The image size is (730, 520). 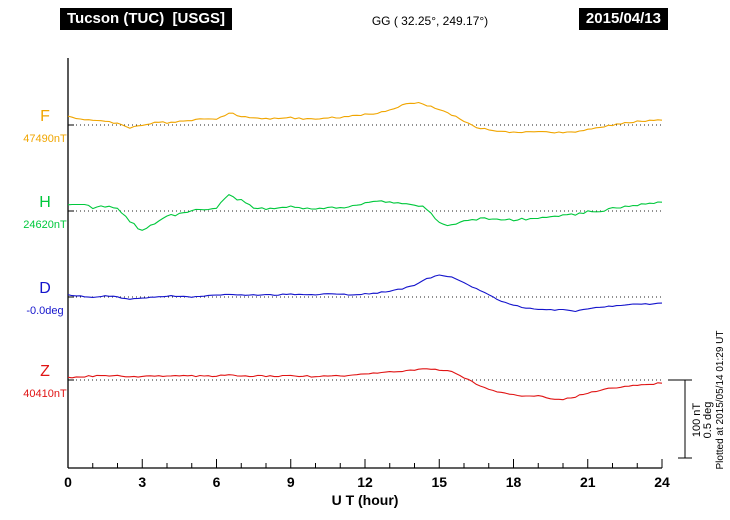 I want to click on channel-D: D -0.0deg, so click(x=344, y=295).